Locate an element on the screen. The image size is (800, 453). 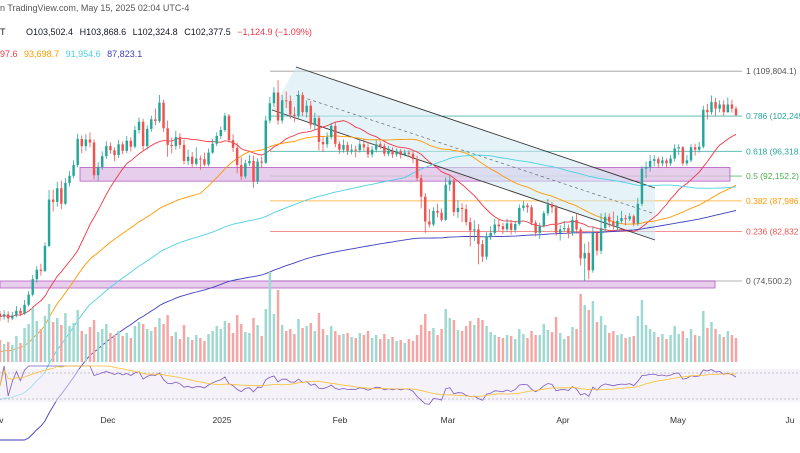
close-value: C102,377.5 is located at coordinates (207, 32).